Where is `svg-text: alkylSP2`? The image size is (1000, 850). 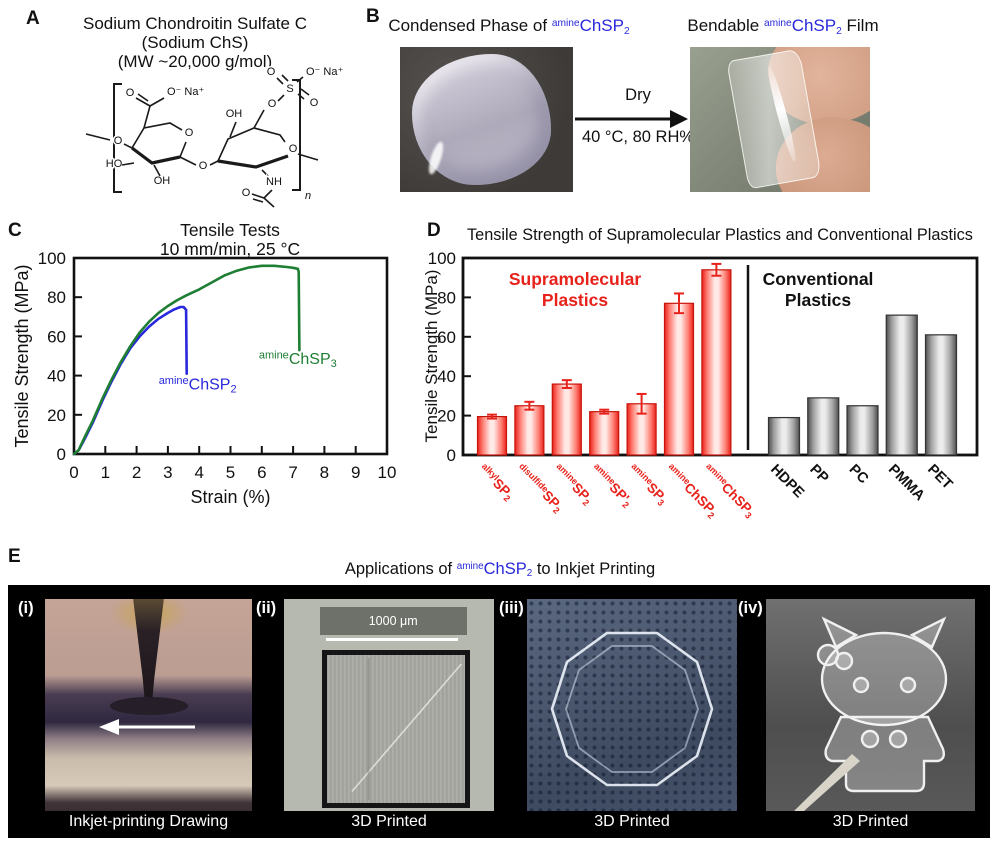
svg-text: alkylSP2 is located at coordinates (496, 482).